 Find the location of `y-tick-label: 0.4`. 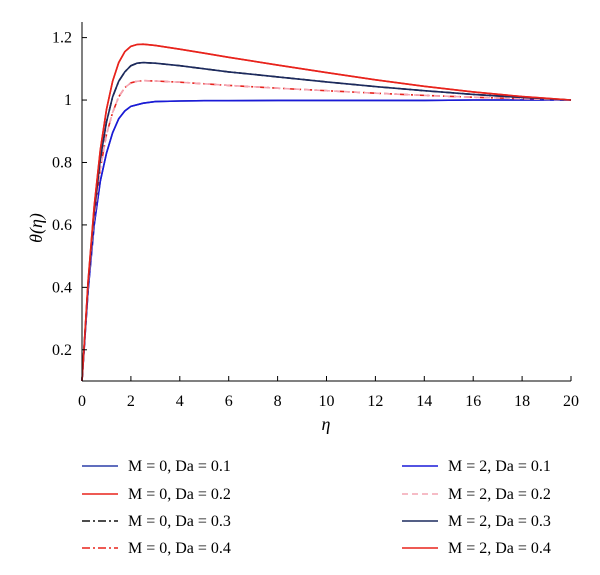

y-tick-label: 0.4 is located at coordinates (62, 287).